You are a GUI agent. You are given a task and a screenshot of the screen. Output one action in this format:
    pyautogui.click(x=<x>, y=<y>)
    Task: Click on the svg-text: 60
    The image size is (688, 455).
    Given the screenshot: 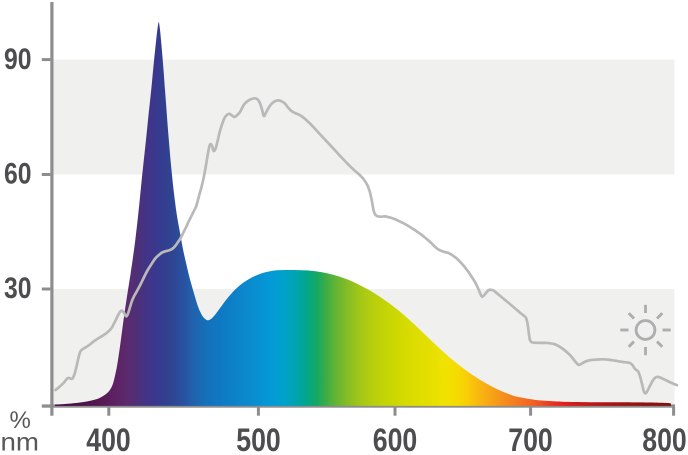 What is the action you would take?
    pyautogui.click(x=18, y=174)
    